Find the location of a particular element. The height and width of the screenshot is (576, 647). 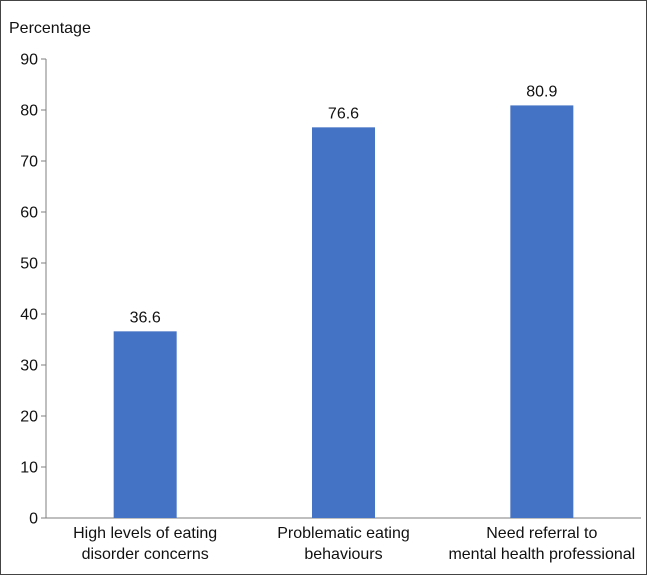

y-tick-label: 40 is located at coordinates (29, 315).